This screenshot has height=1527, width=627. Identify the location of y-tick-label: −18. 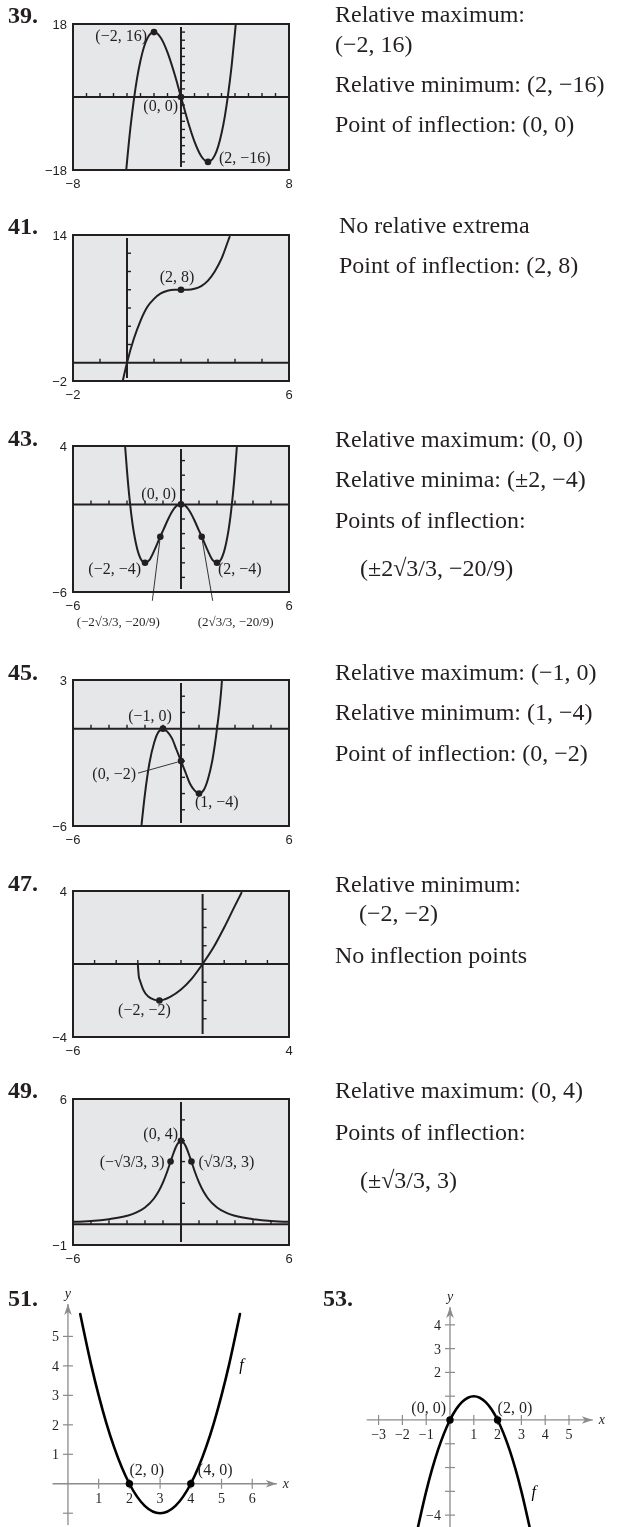
(55, 170).